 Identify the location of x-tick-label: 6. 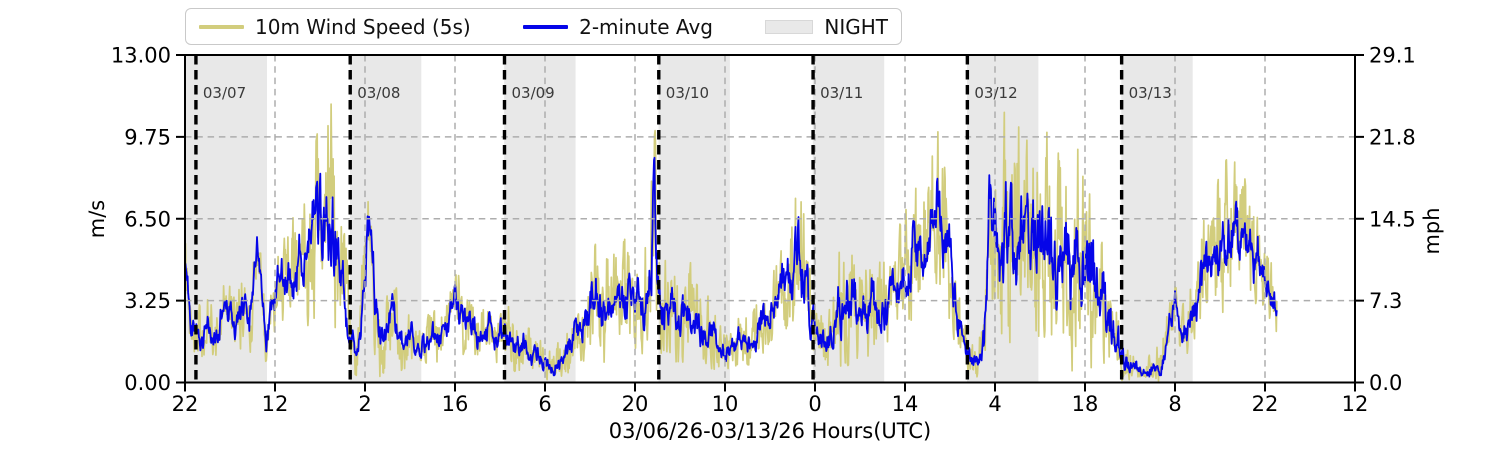
(544, 404).